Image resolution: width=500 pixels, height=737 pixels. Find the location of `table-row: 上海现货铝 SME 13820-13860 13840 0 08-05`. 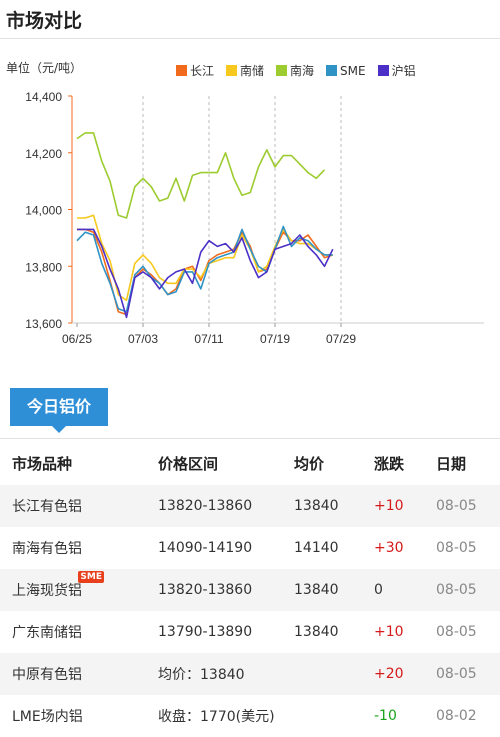

table-row: 上海现货铝 SME 13820-13860 13840 0 08-05 is located at coordinates (250, 590).